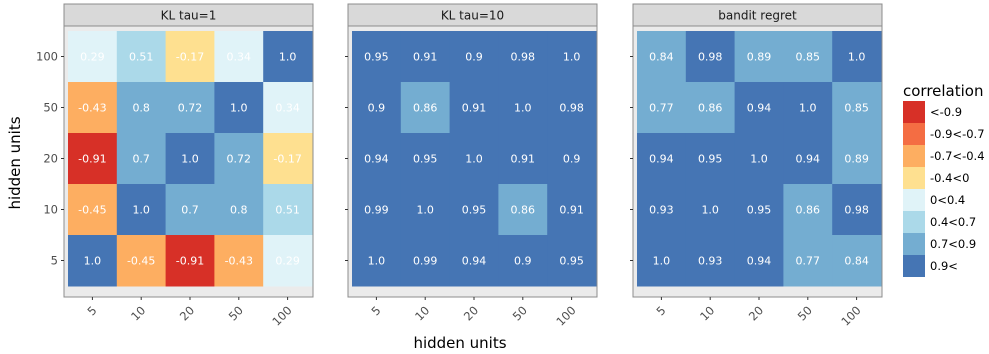 The image size is (989, 354). What do you see at coordinates (50, 108) in the screenshot?
I see `y-tick-label: 50` at bounding box center [50, 108].